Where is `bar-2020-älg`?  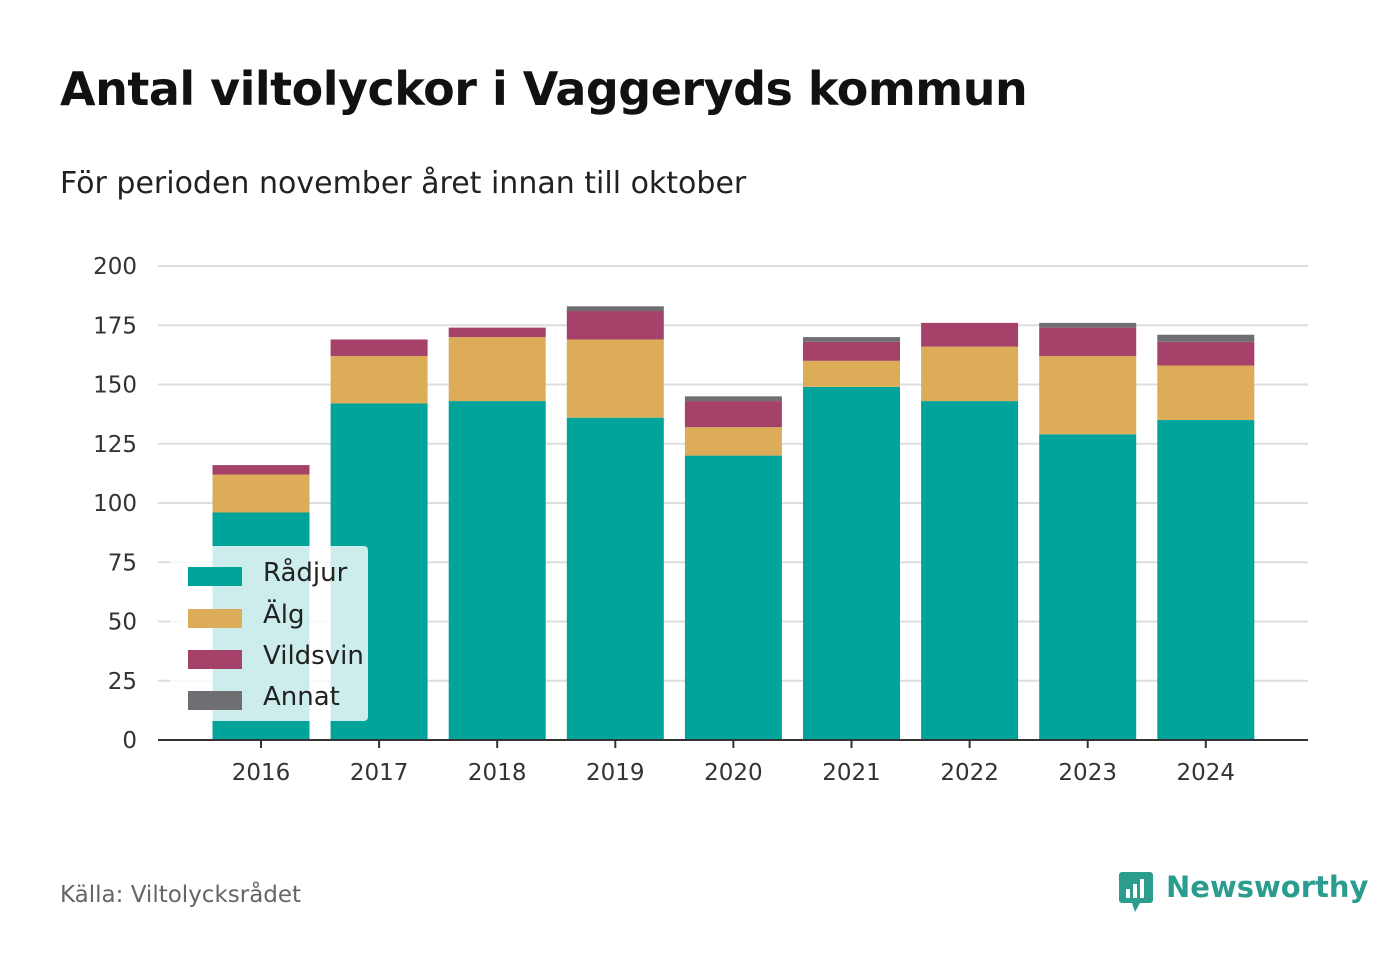
bar-2020-älg is located at coordinates (733, 441).